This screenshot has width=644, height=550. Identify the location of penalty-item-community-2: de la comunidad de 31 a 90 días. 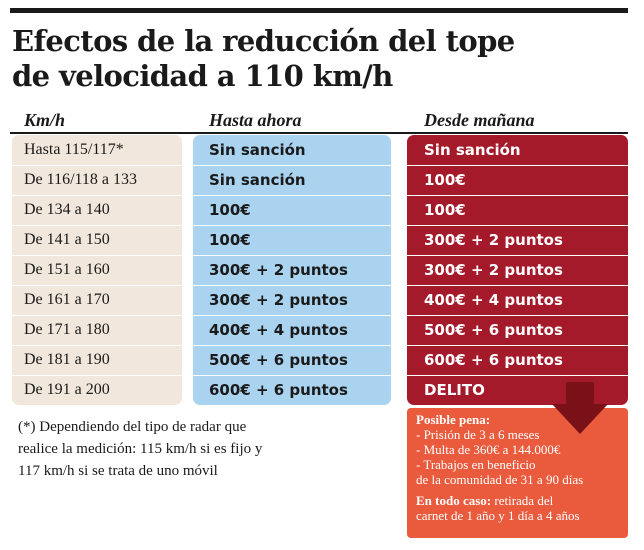
(500, 479).